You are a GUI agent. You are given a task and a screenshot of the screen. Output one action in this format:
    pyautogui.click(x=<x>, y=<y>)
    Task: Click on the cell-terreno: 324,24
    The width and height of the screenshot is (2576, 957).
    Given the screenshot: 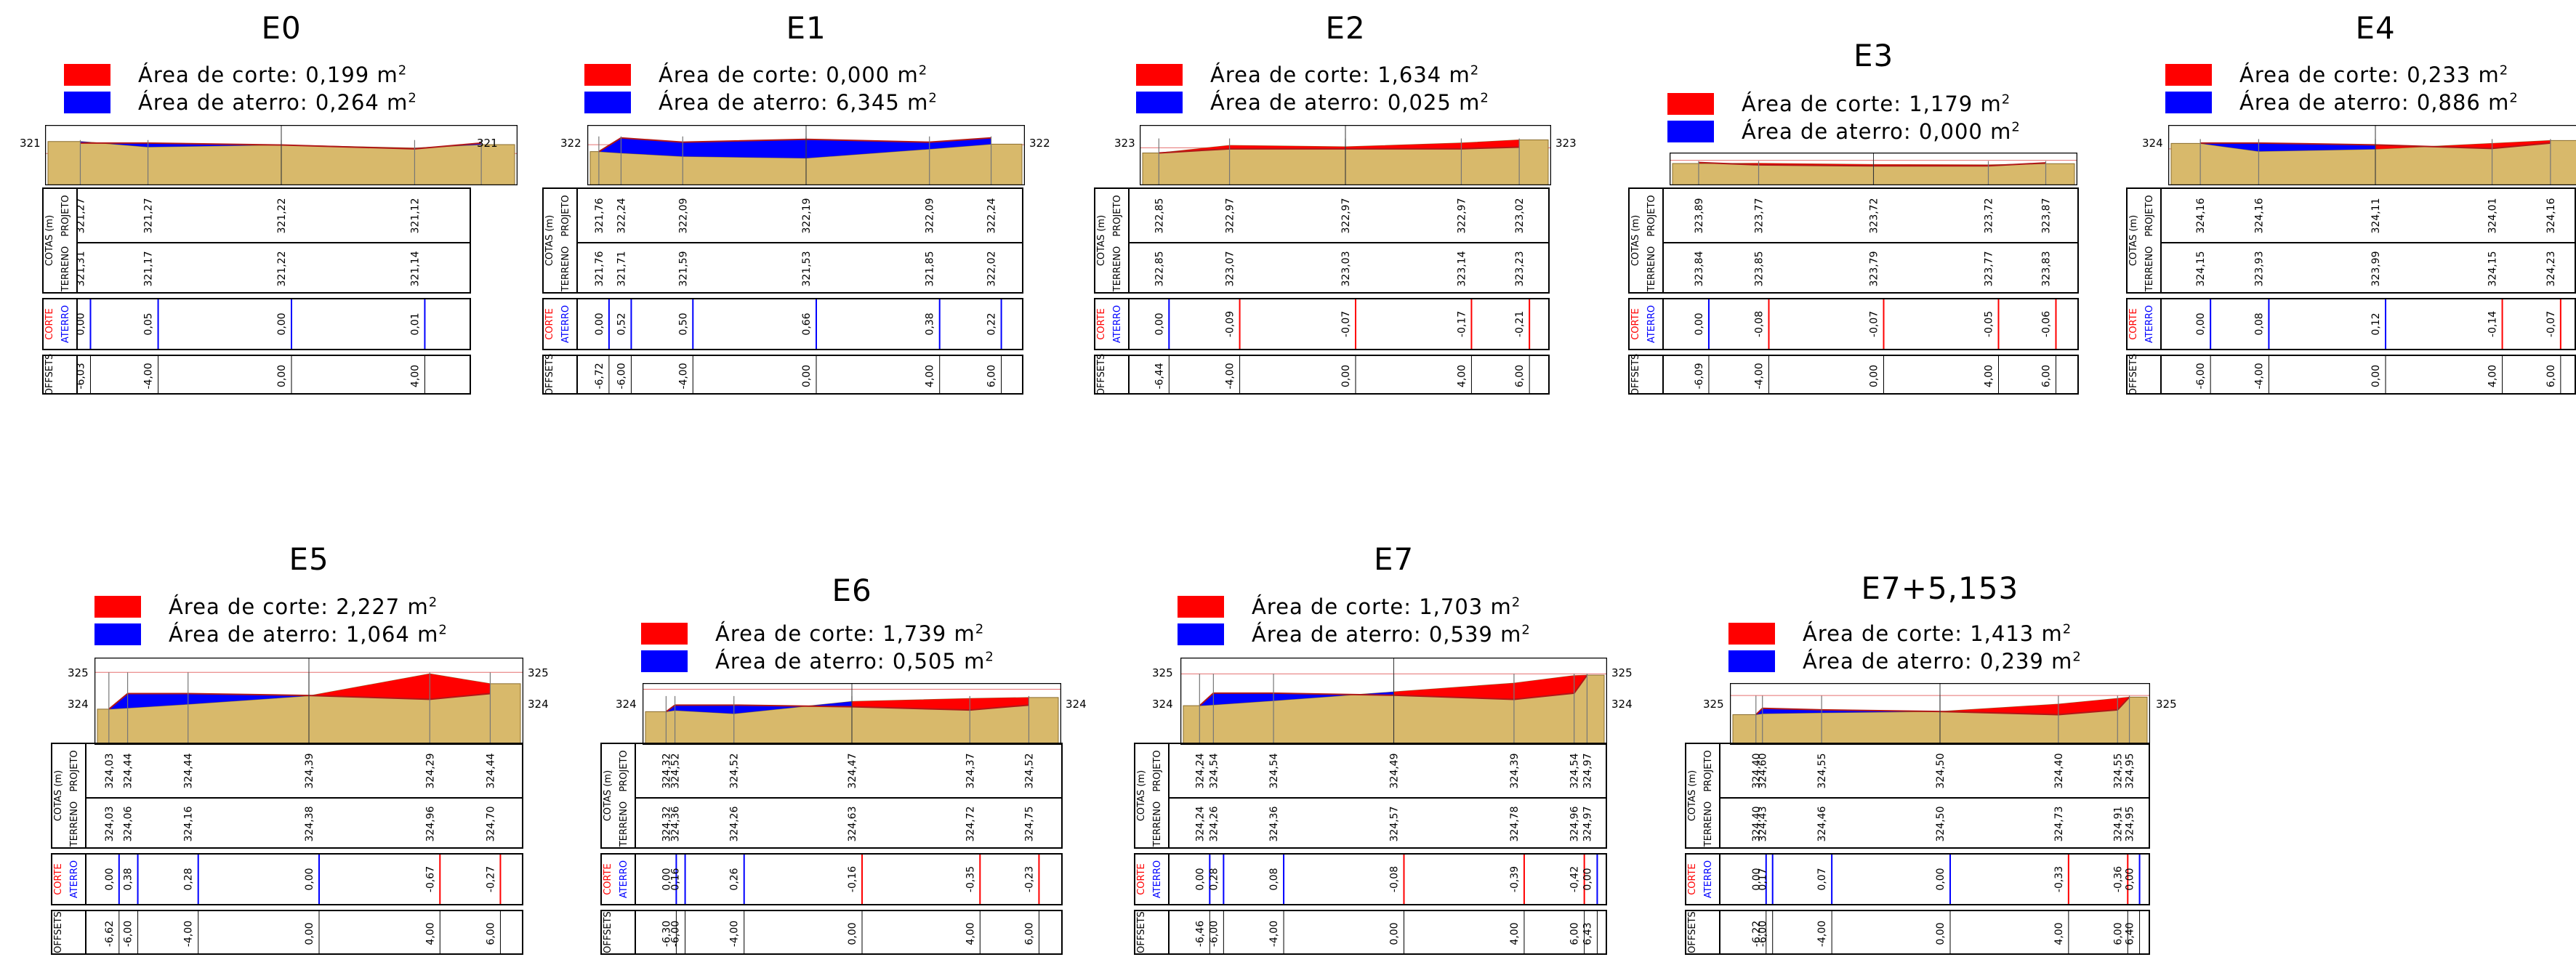 What is the action you would take?
    pyautogui.click(x=1200, y=824)
    